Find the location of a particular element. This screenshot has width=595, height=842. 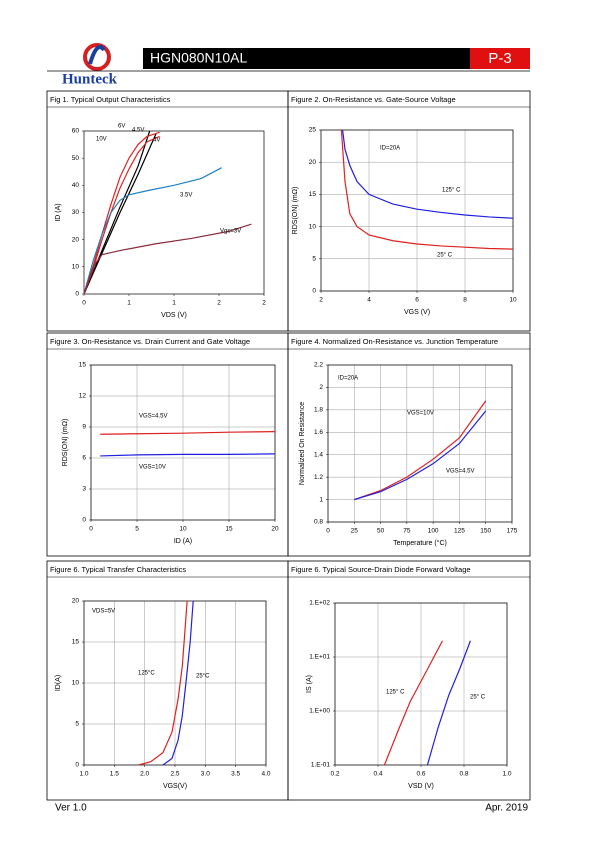

y-tick-label: 2 is located at coordinates (321, 387).